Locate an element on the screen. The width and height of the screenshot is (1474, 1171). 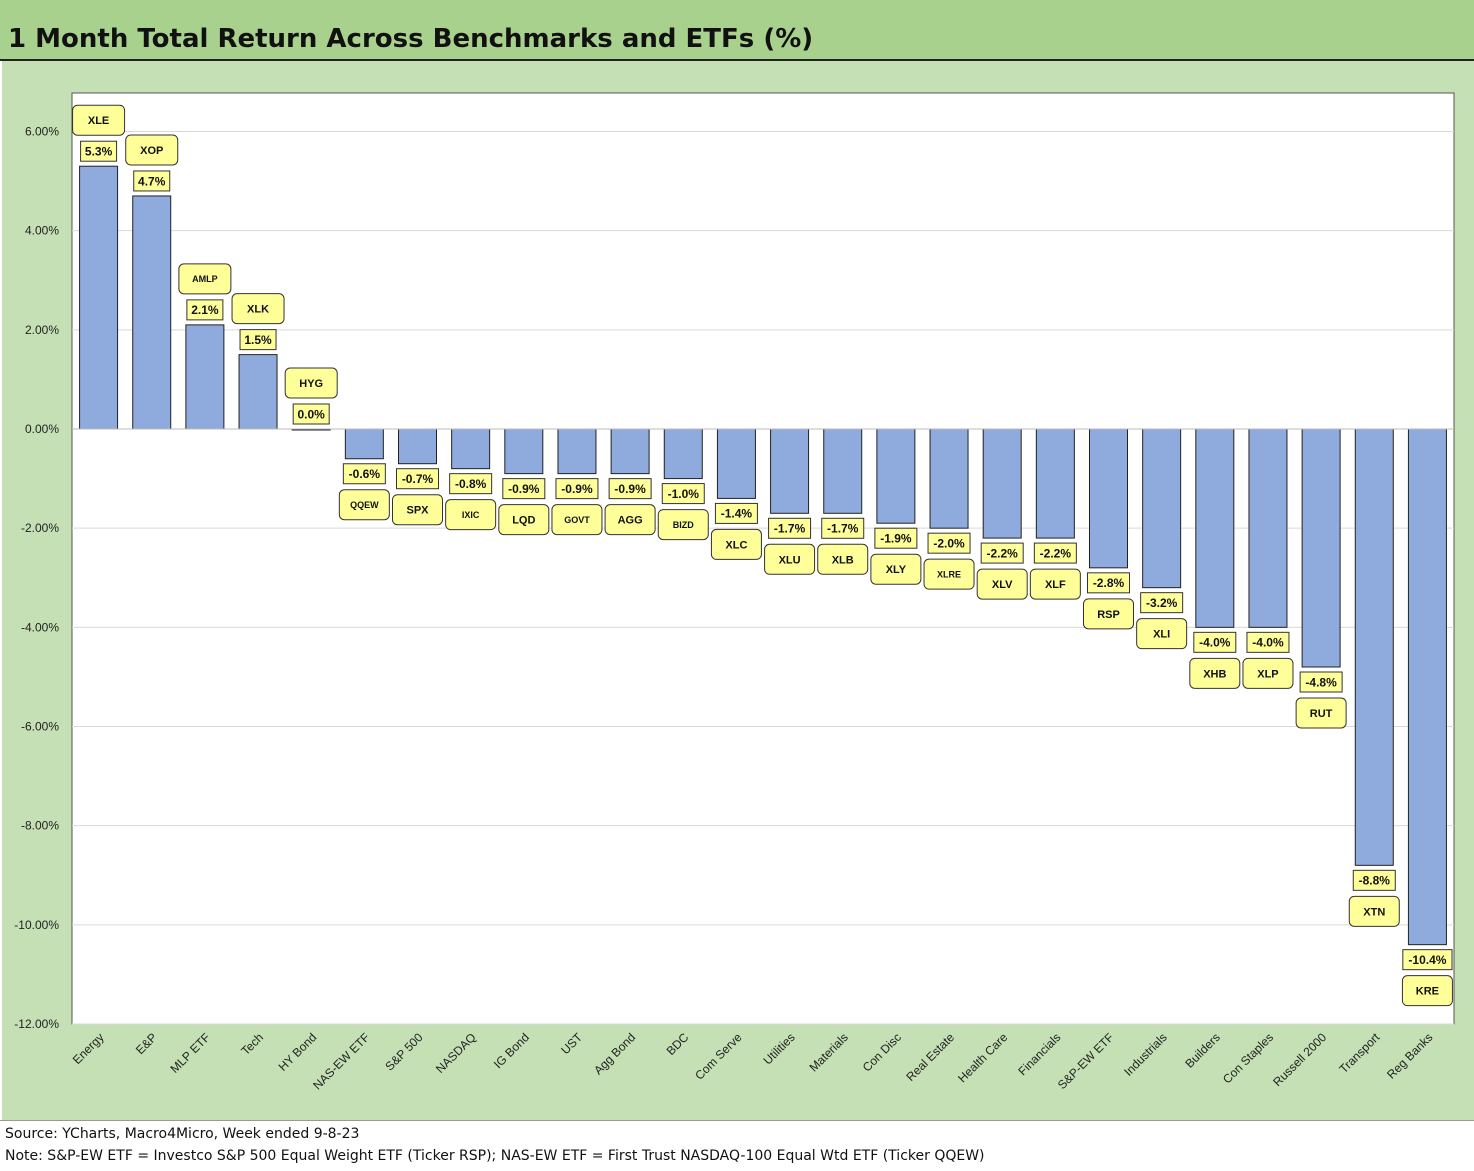
y-tick-label: 2.00% is located at coordinates (42, 330).